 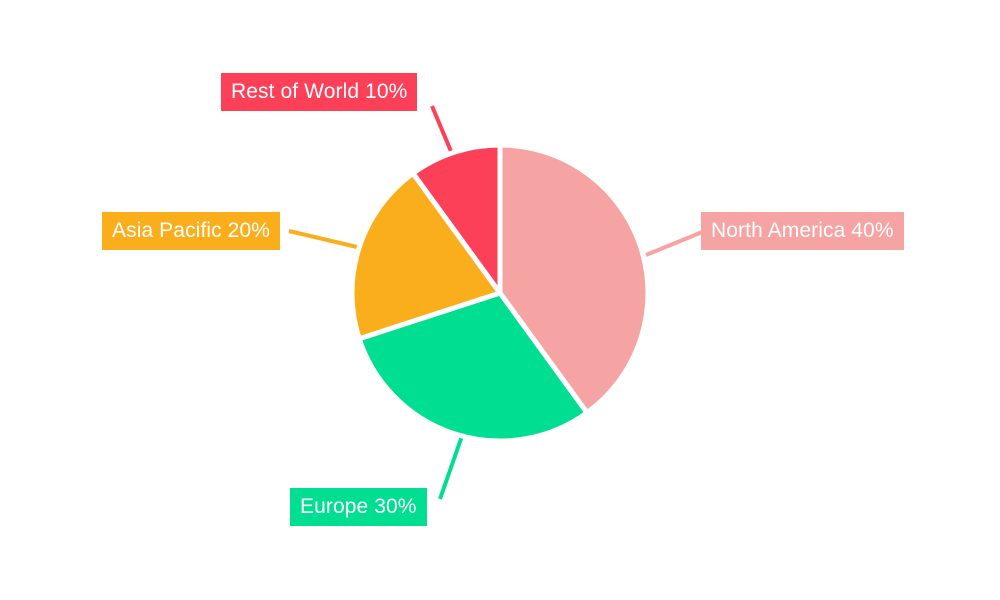 I want to click on pie-slice-asia-pacific, so click(x=426, y=256).